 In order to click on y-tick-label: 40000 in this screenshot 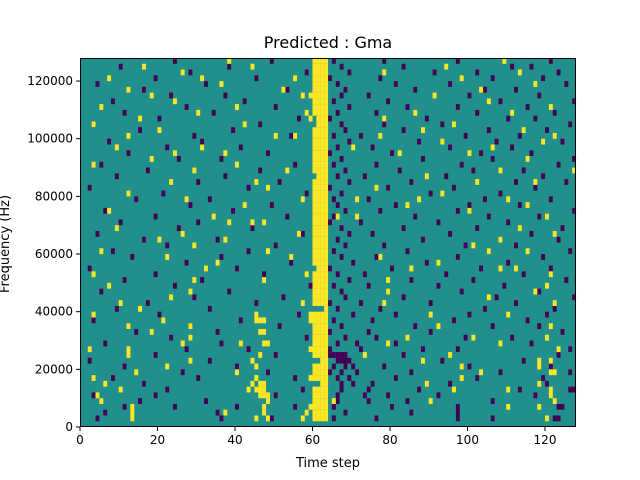, I will do `click(54, 312)`.